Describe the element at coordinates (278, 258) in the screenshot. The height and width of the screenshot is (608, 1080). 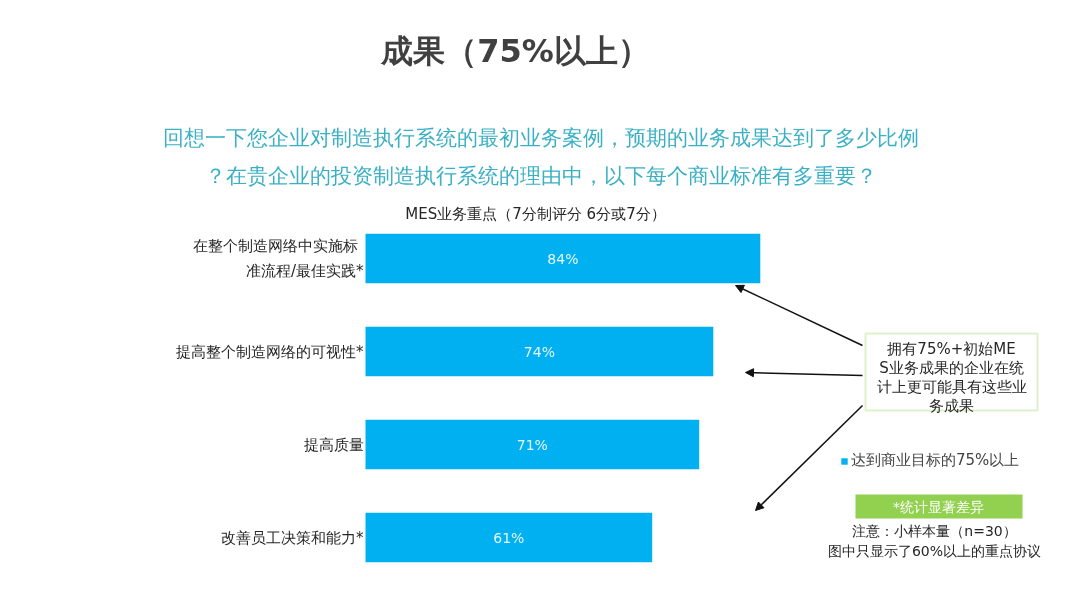
I see `y-tick-label: 在整个制造网络中实施标准流程/最佳实践*` at that location.